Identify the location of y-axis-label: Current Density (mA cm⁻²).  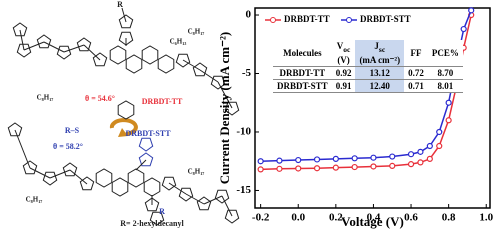
(224, 108).